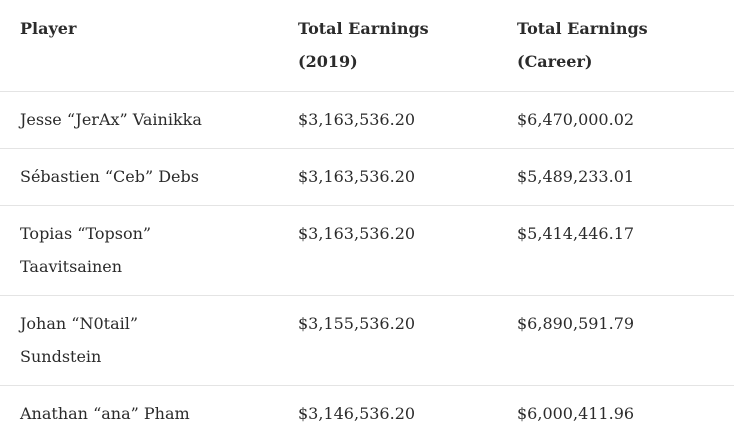 The height and width of the screenshot is (442, 734). What do you see at coordinates (139, 177) in the screenshot?
I see `player-name-cell: Sébastien “Ceb” Debs` at bounding box center [139, 177].